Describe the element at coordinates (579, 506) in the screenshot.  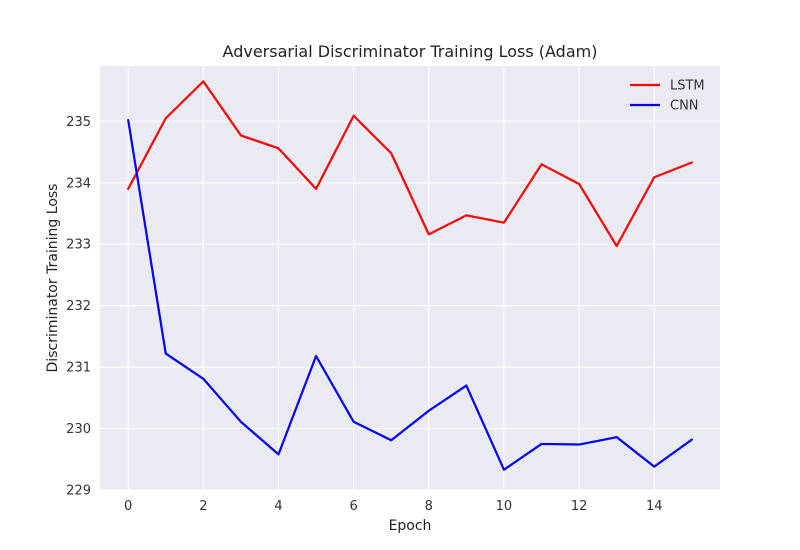
I see `x-tick-label: 12` at that location.